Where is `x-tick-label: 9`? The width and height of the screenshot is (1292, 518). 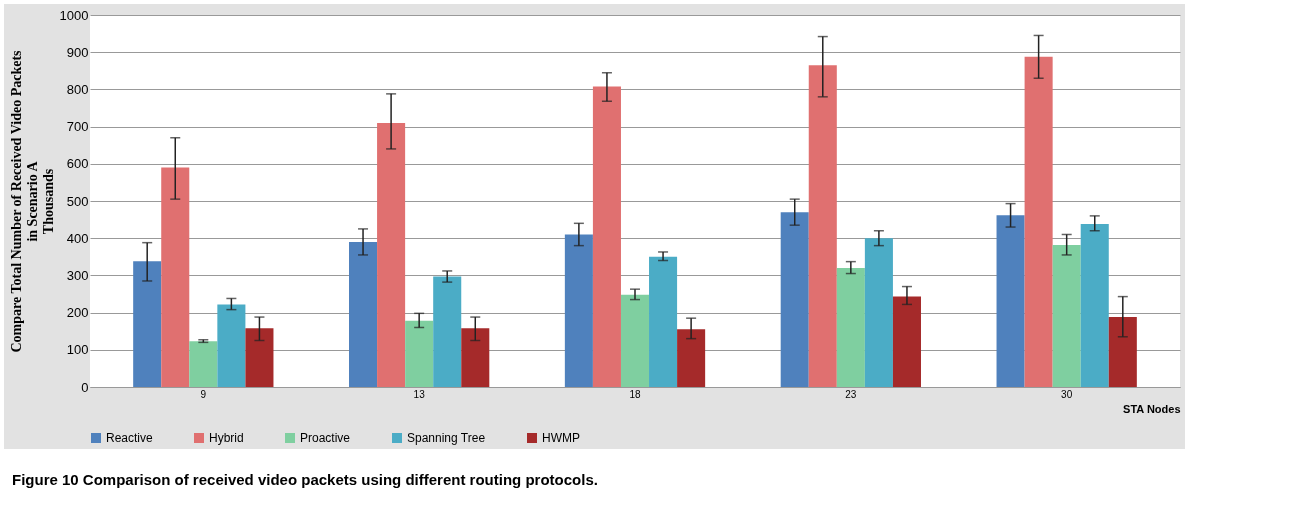 x-tick-label: 9 is located at coordinates (203, 394).